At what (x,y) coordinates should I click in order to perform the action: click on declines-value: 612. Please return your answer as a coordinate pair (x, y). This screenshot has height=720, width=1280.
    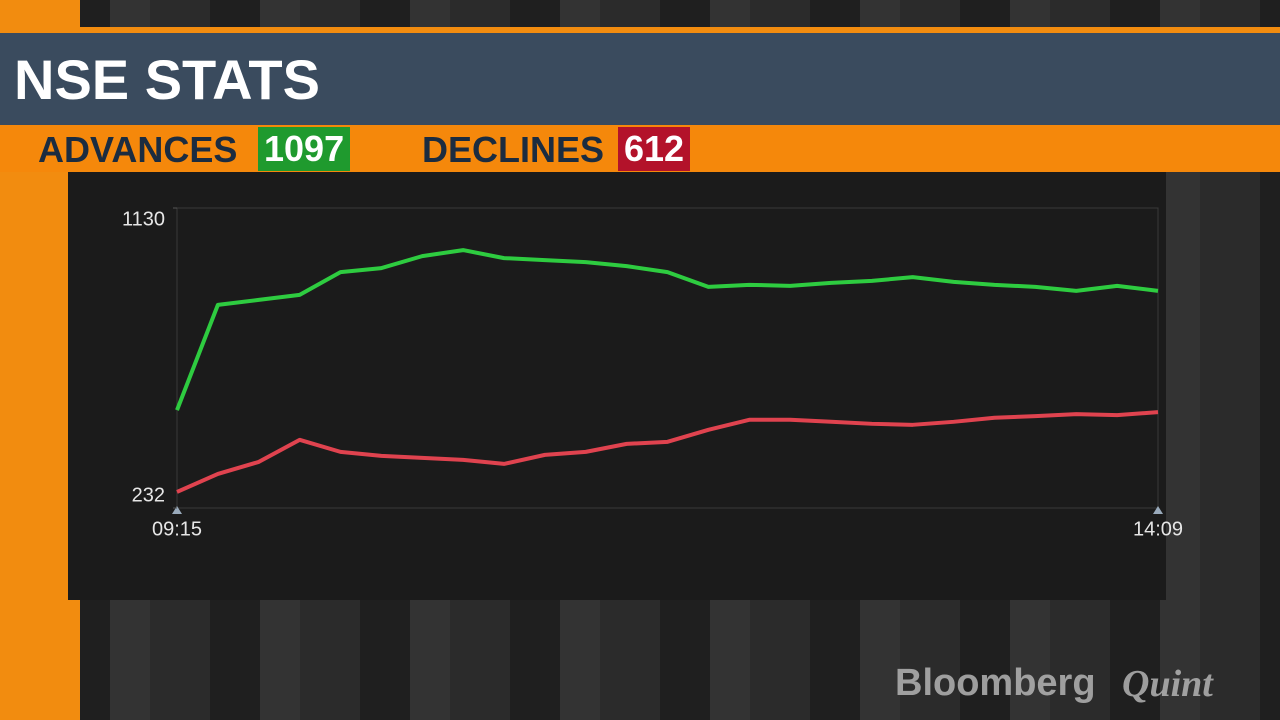
    Looking at the image, I should click on (654, 149).